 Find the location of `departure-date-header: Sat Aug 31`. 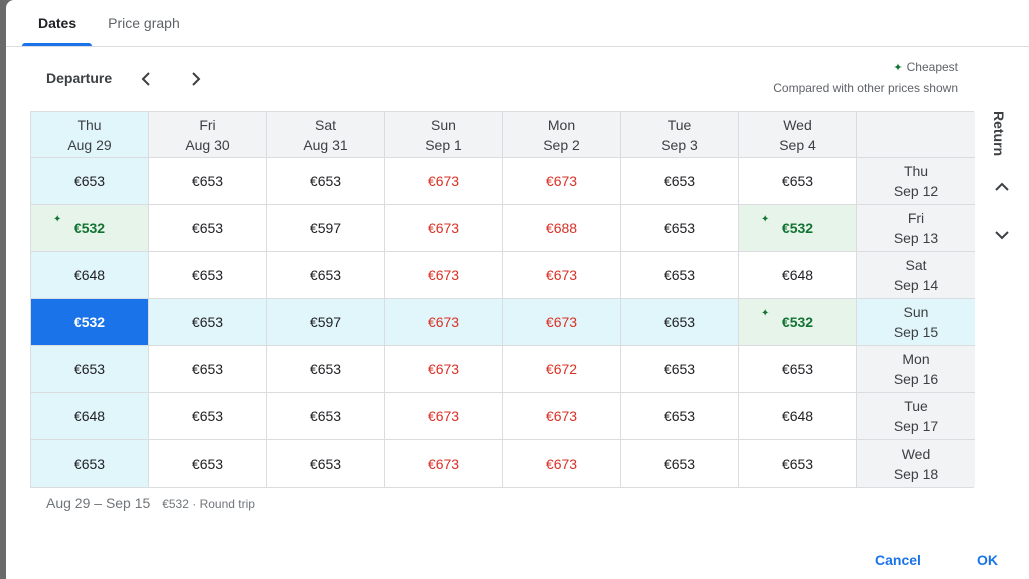

departure-date-header: Sat Aug 31 is located at coordinates (326, 135).